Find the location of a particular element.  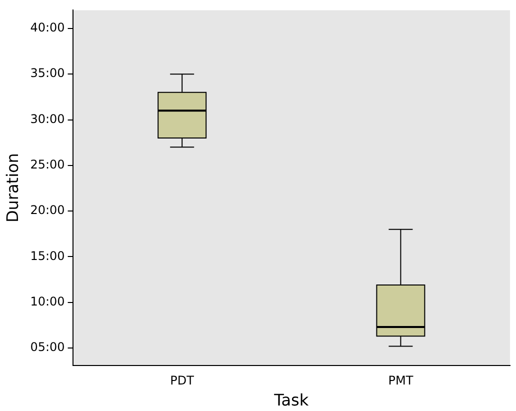

y-tick-label: 20:00 is located at coordinates (47, 210).